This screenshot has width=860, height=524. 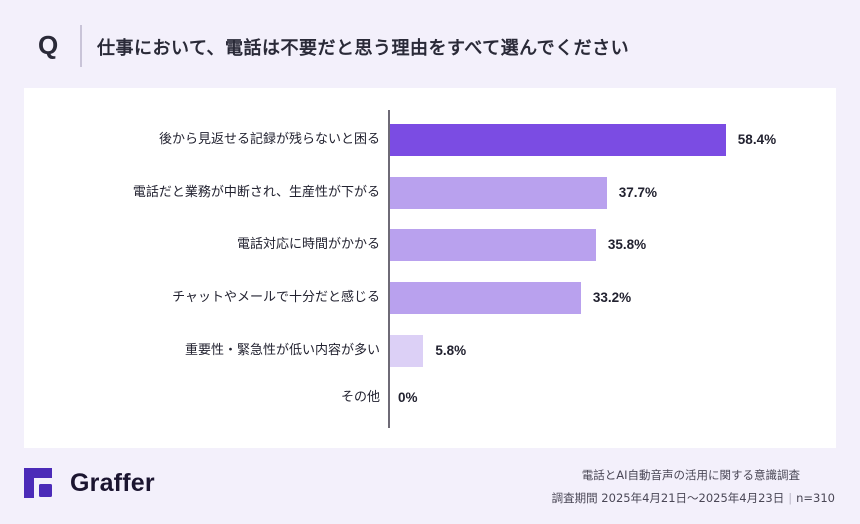 I want to click on header-divider, so click(x=81, y=46).